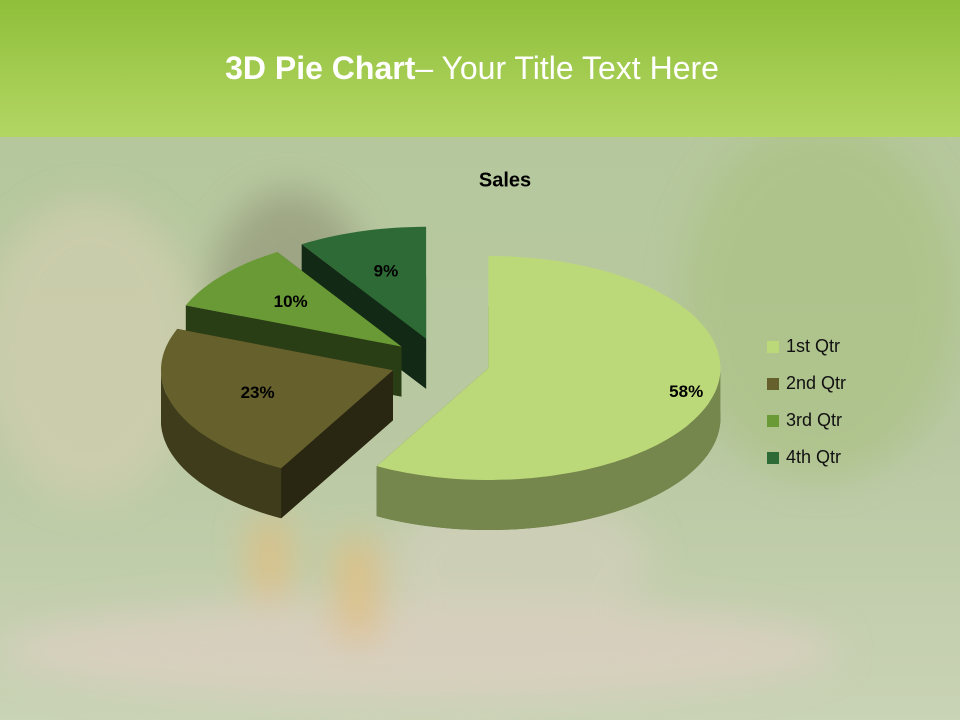  What do you see at coordinates (813, 346) in the screenshot?
I see `legend-label: 1st Qtr` at bounding box center [813, 346].